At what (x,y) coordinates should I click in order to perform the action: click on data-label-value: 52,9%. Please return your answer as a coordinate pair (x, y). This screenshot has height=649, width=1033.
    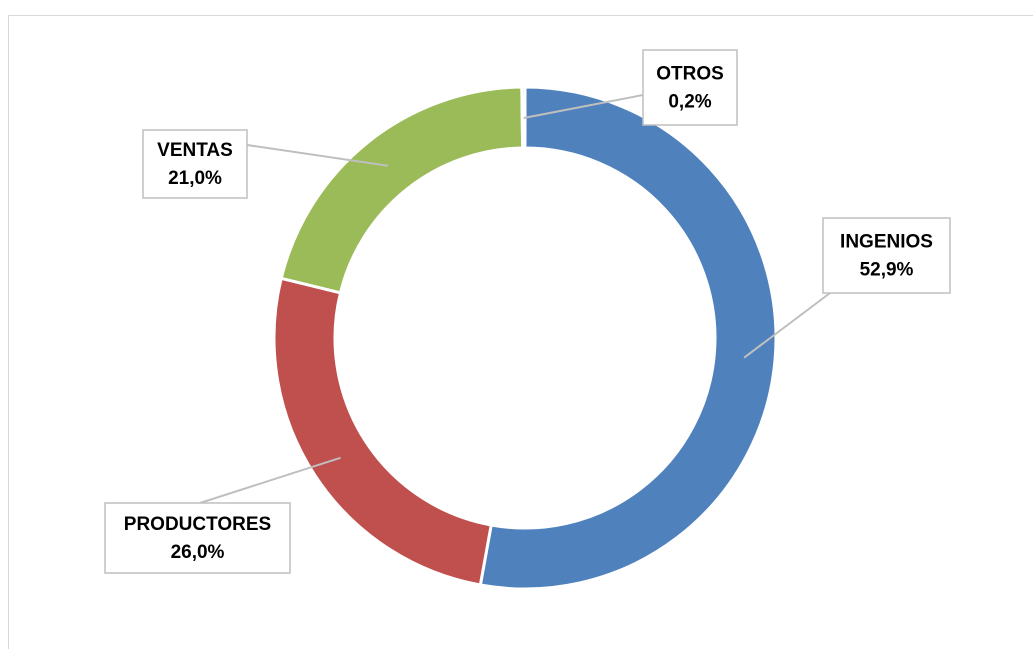
    Looking at the image, I should click on (887, 270).